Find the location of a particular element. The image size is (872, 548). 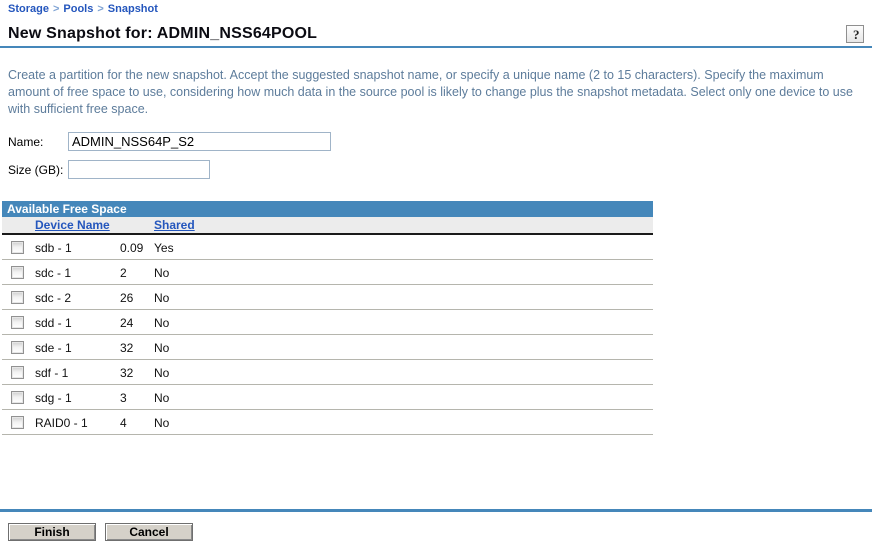

table-row: sdc - 2 26 No is located at coordinates (327, 298).